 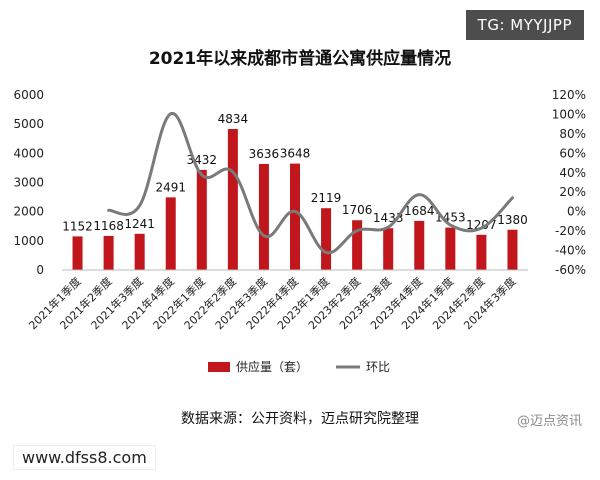 What do you see at coordinates (219, 367) in the screenshot?
I see `legend-swatch-bar` at bounding box center [219, 367].